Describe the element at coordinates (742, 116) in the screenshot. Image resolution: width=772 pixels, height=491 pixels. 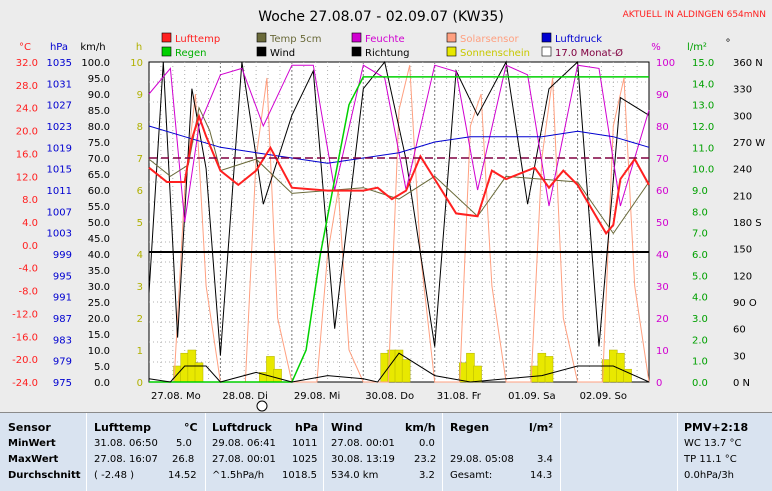
I see `direction-tick-label: 300` at that location.